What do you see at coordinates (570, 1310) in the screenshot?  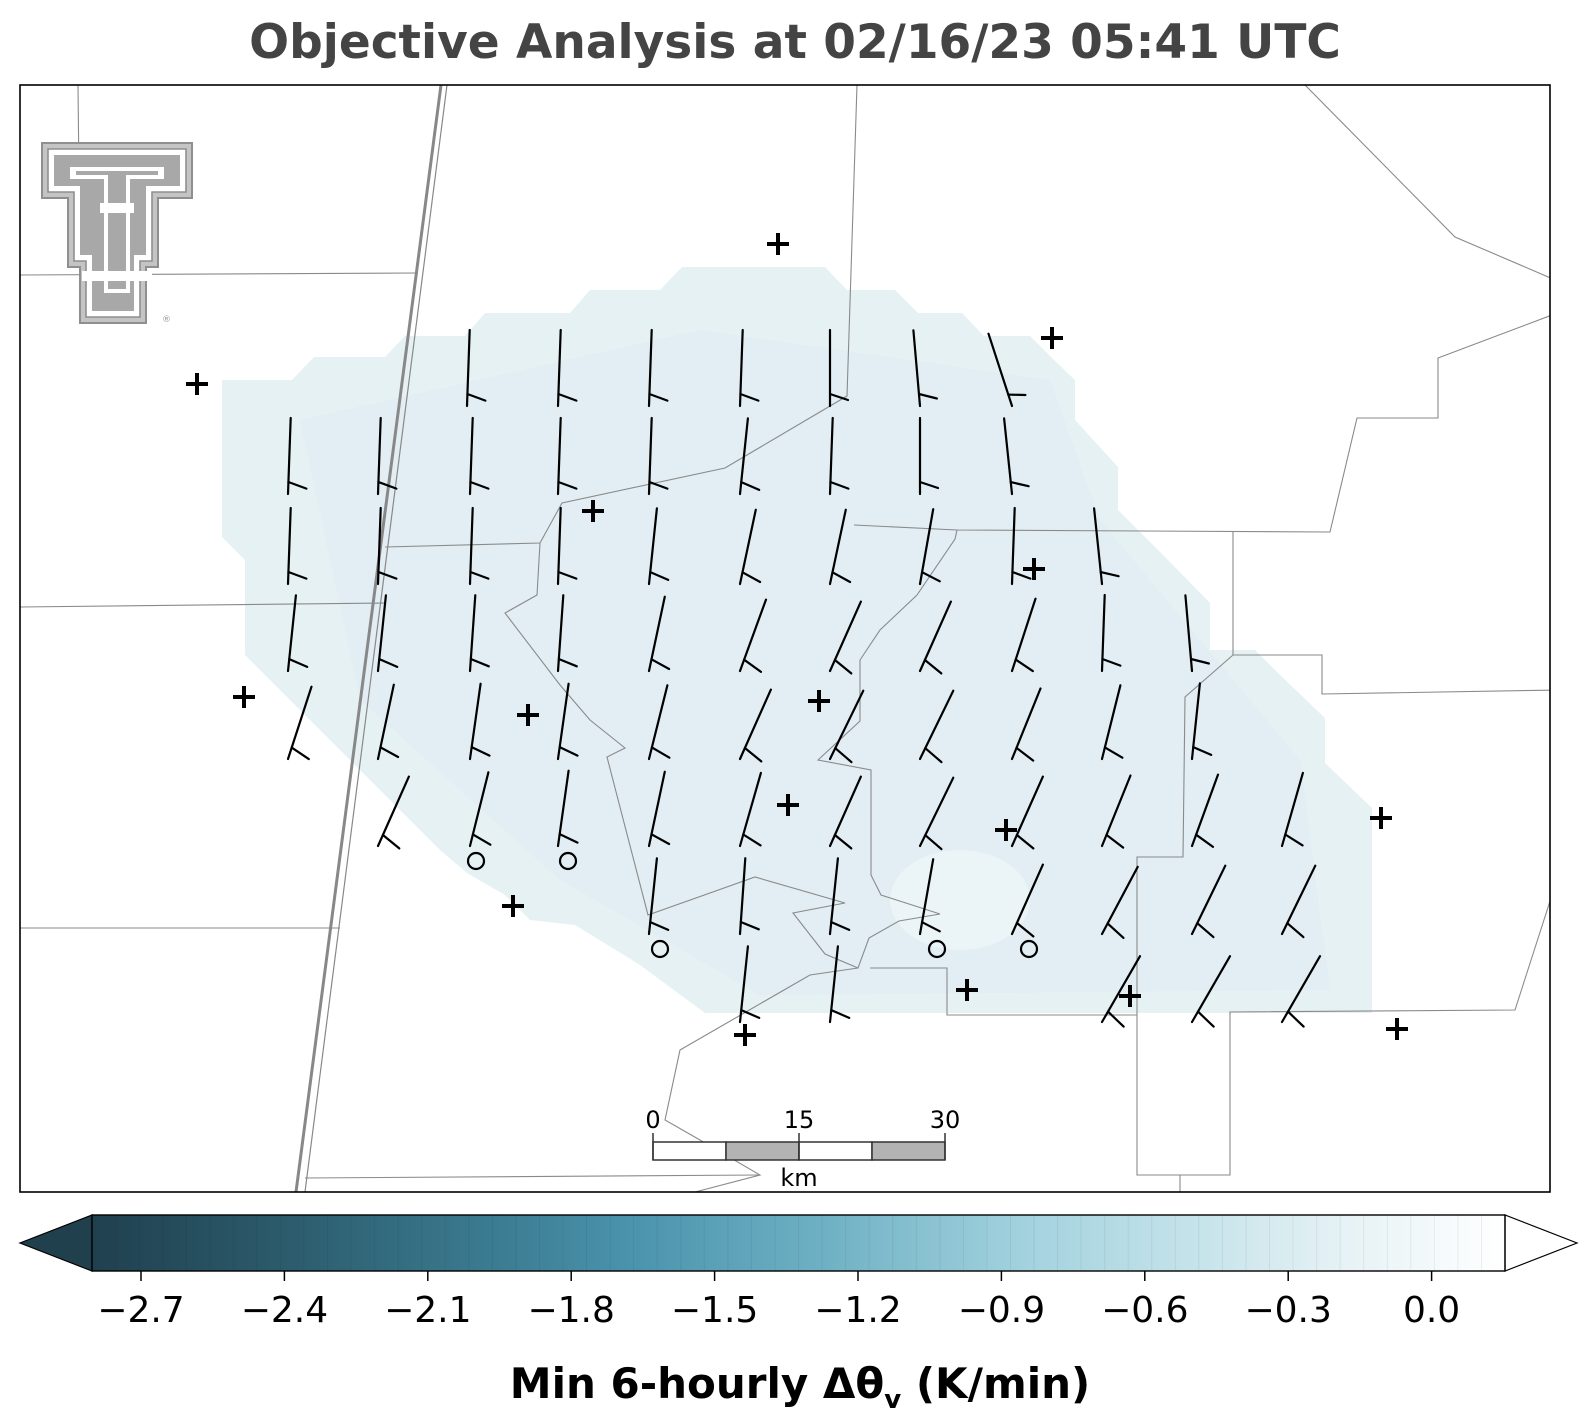 I see `colorbar-tick-label: −1.8` at bounding box center [570, 1310].